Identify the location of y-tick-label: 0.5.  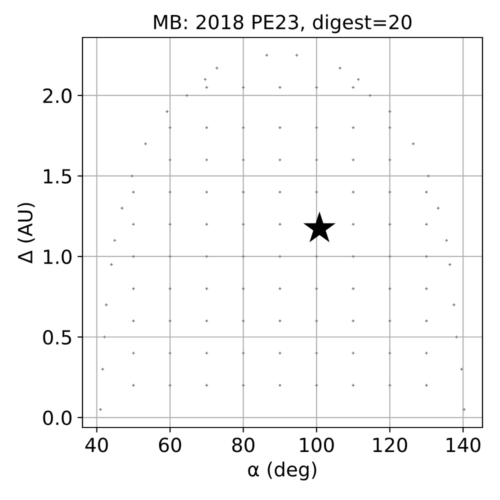
(57, 337).